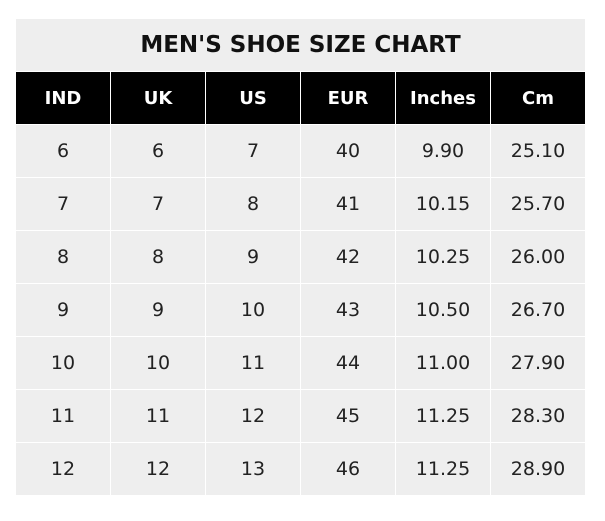 Image resolution: width=605 pixels, height=521 pixels. Describe the element at coordinates (538, 204) in the screenshot. I see `table-cell: 25.70` at that location.